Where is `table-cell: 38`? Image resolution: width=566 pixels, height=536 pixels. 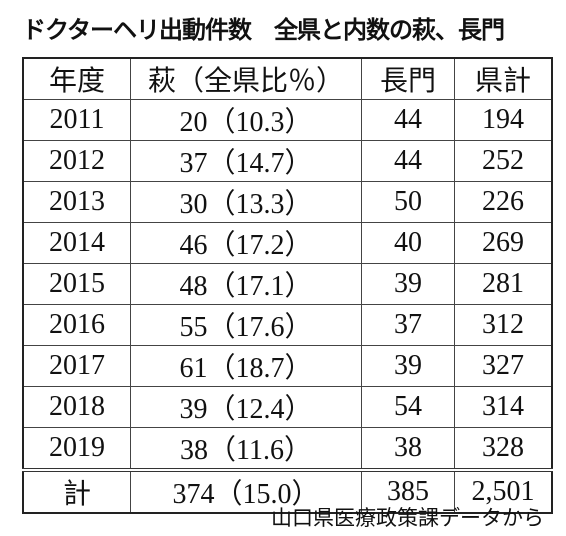
table-cell: 38 is located at coordinates (408, 449).